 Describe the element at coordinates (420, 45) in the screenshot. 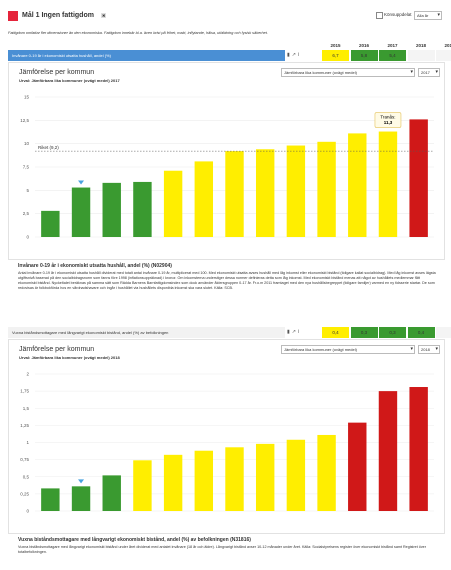

I see `year-label: 2018` at that location.